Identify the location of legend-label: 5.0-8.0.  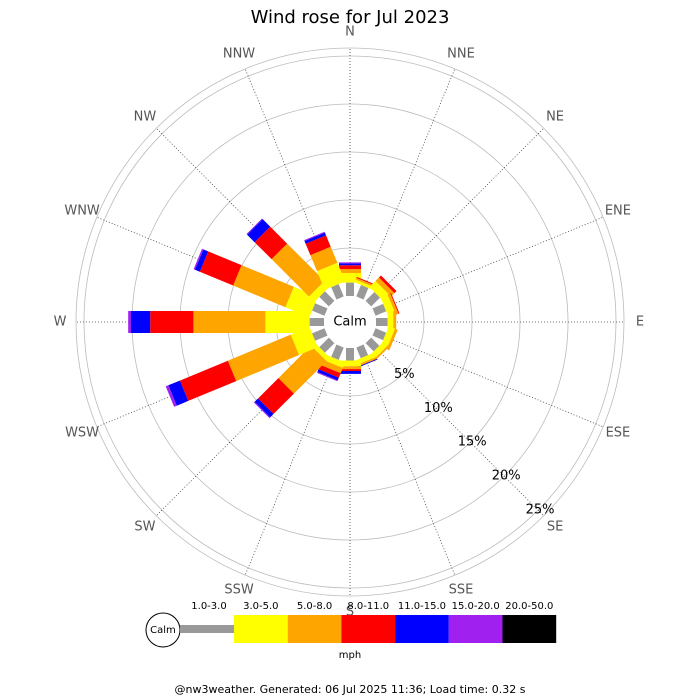
(314, 606).